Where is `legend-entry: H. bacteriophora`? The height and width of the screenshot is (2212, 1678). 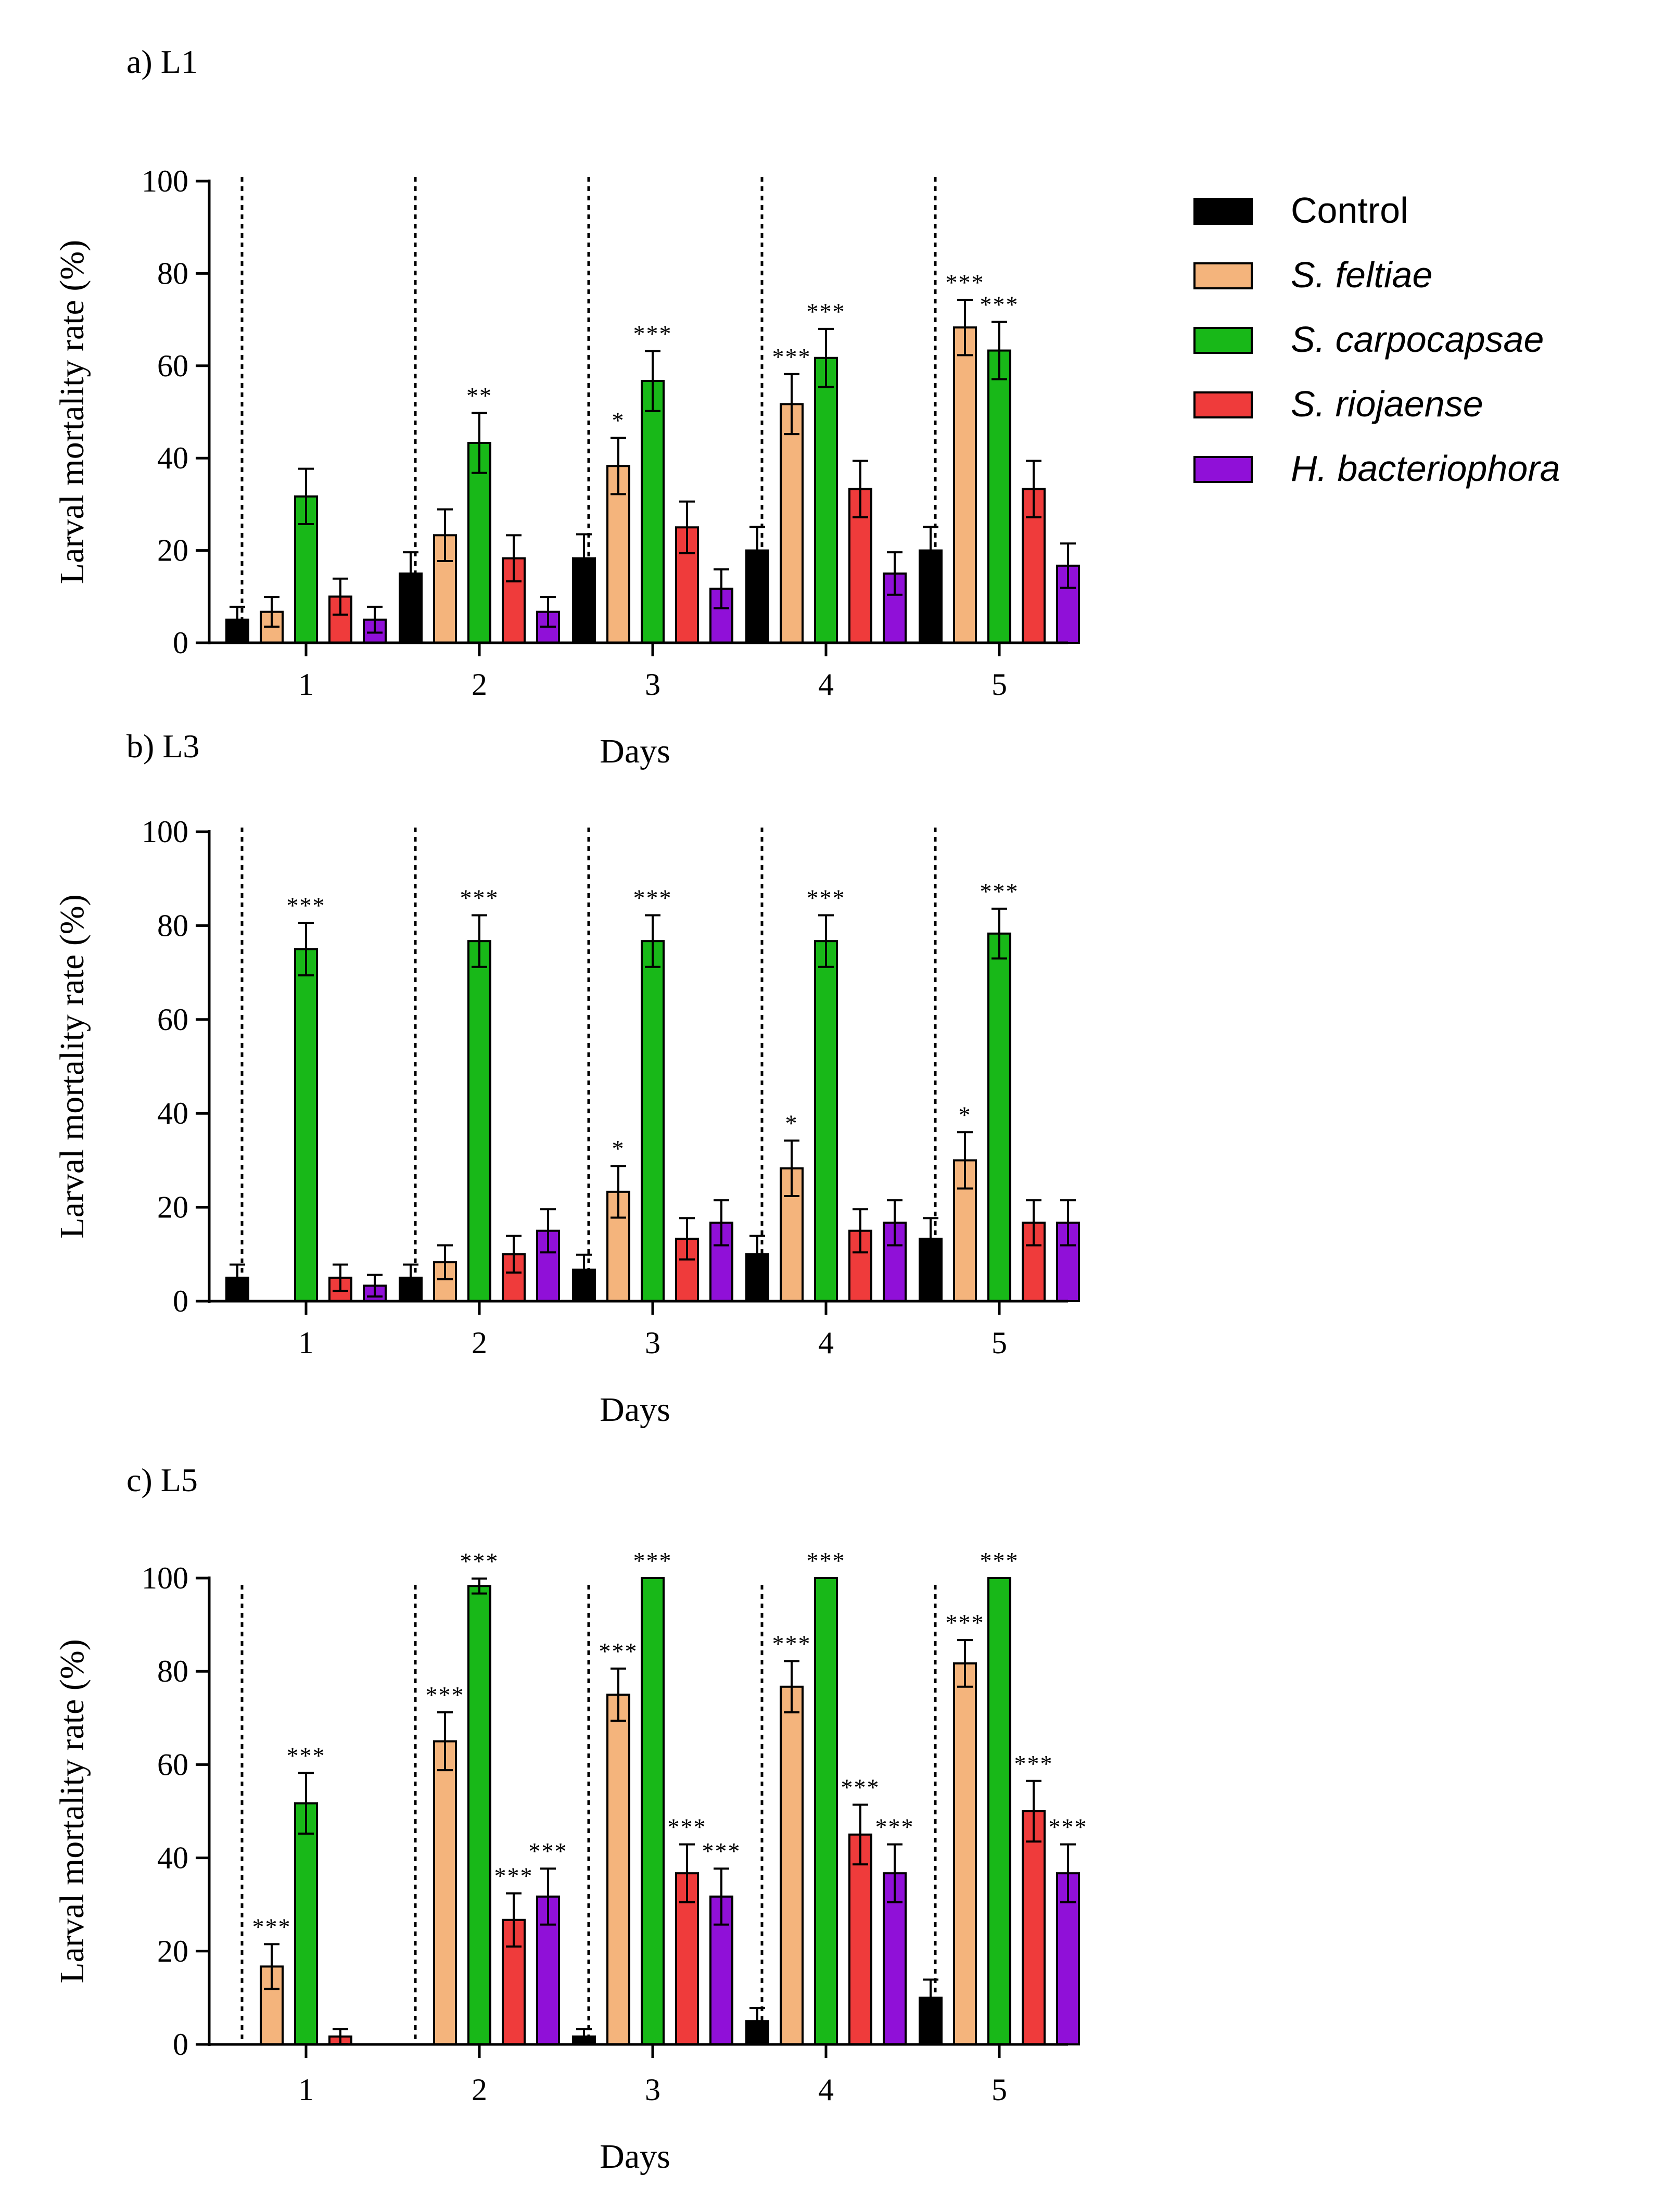 legend-entry: H. bacteriophora is located at coordinates (1377, 469).